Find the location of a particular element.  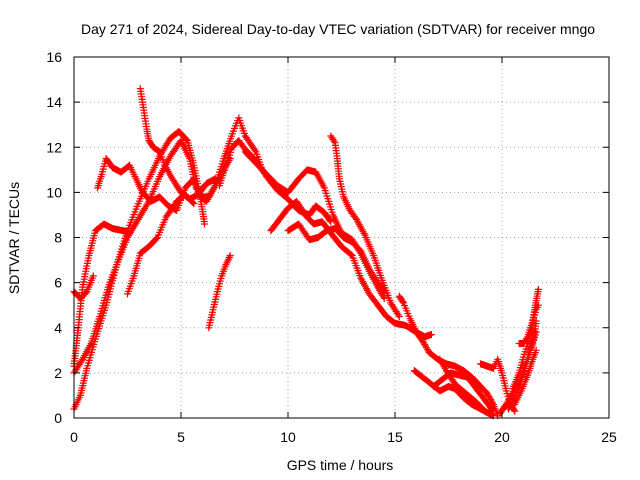

y-tick-label: 4 is located at coordinates (58, 328).